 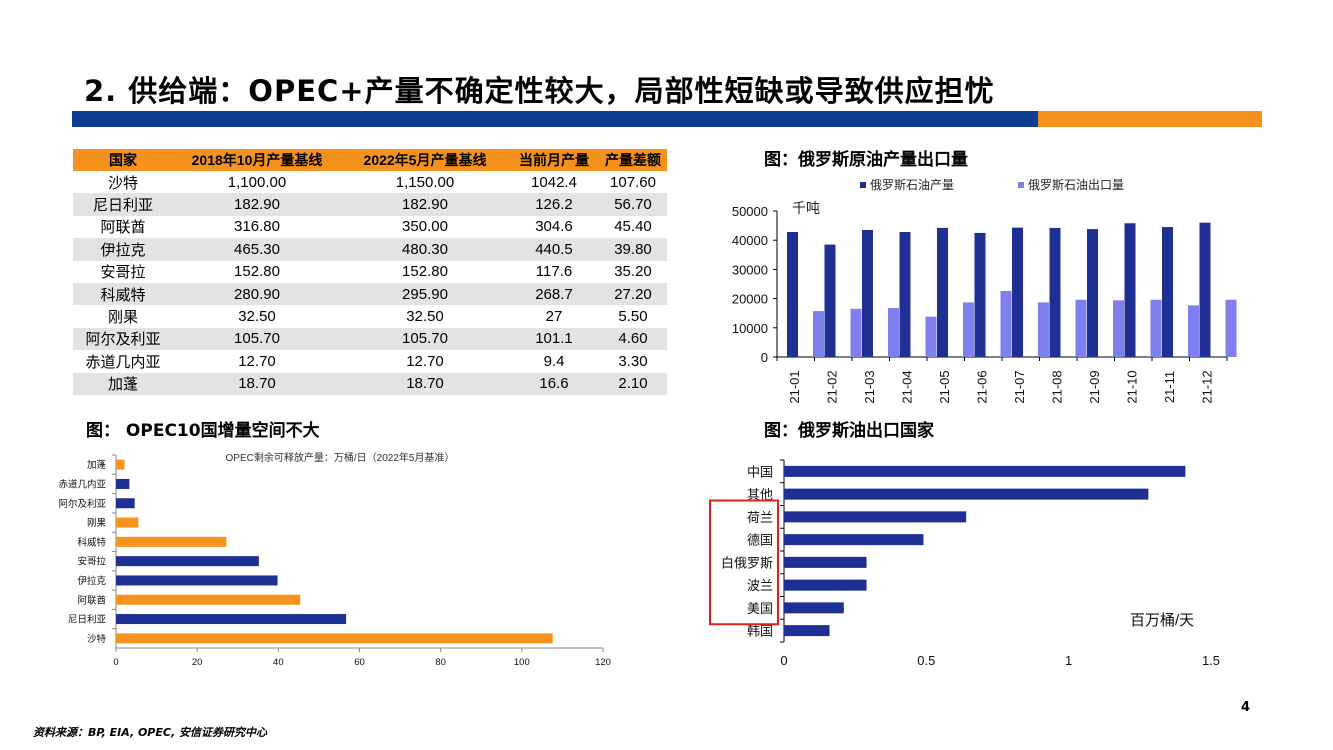 I want to click on table-row: 尼日利亚 182.90 182.90 126.2 56.70, so click(x=370, y=204).